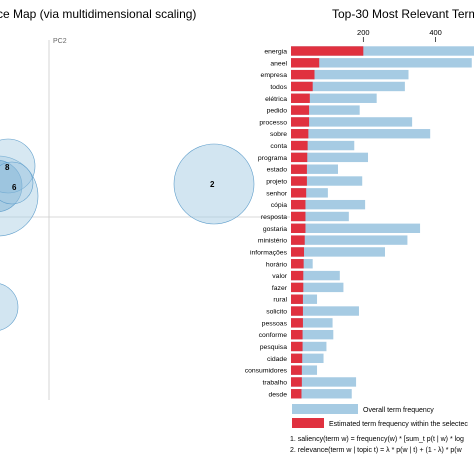 Image resolution: width=474 pixels, height=474 pixels. Describe the element at coordinates (272, 158) in the screenshot. I see `term-label: programa` at that location.